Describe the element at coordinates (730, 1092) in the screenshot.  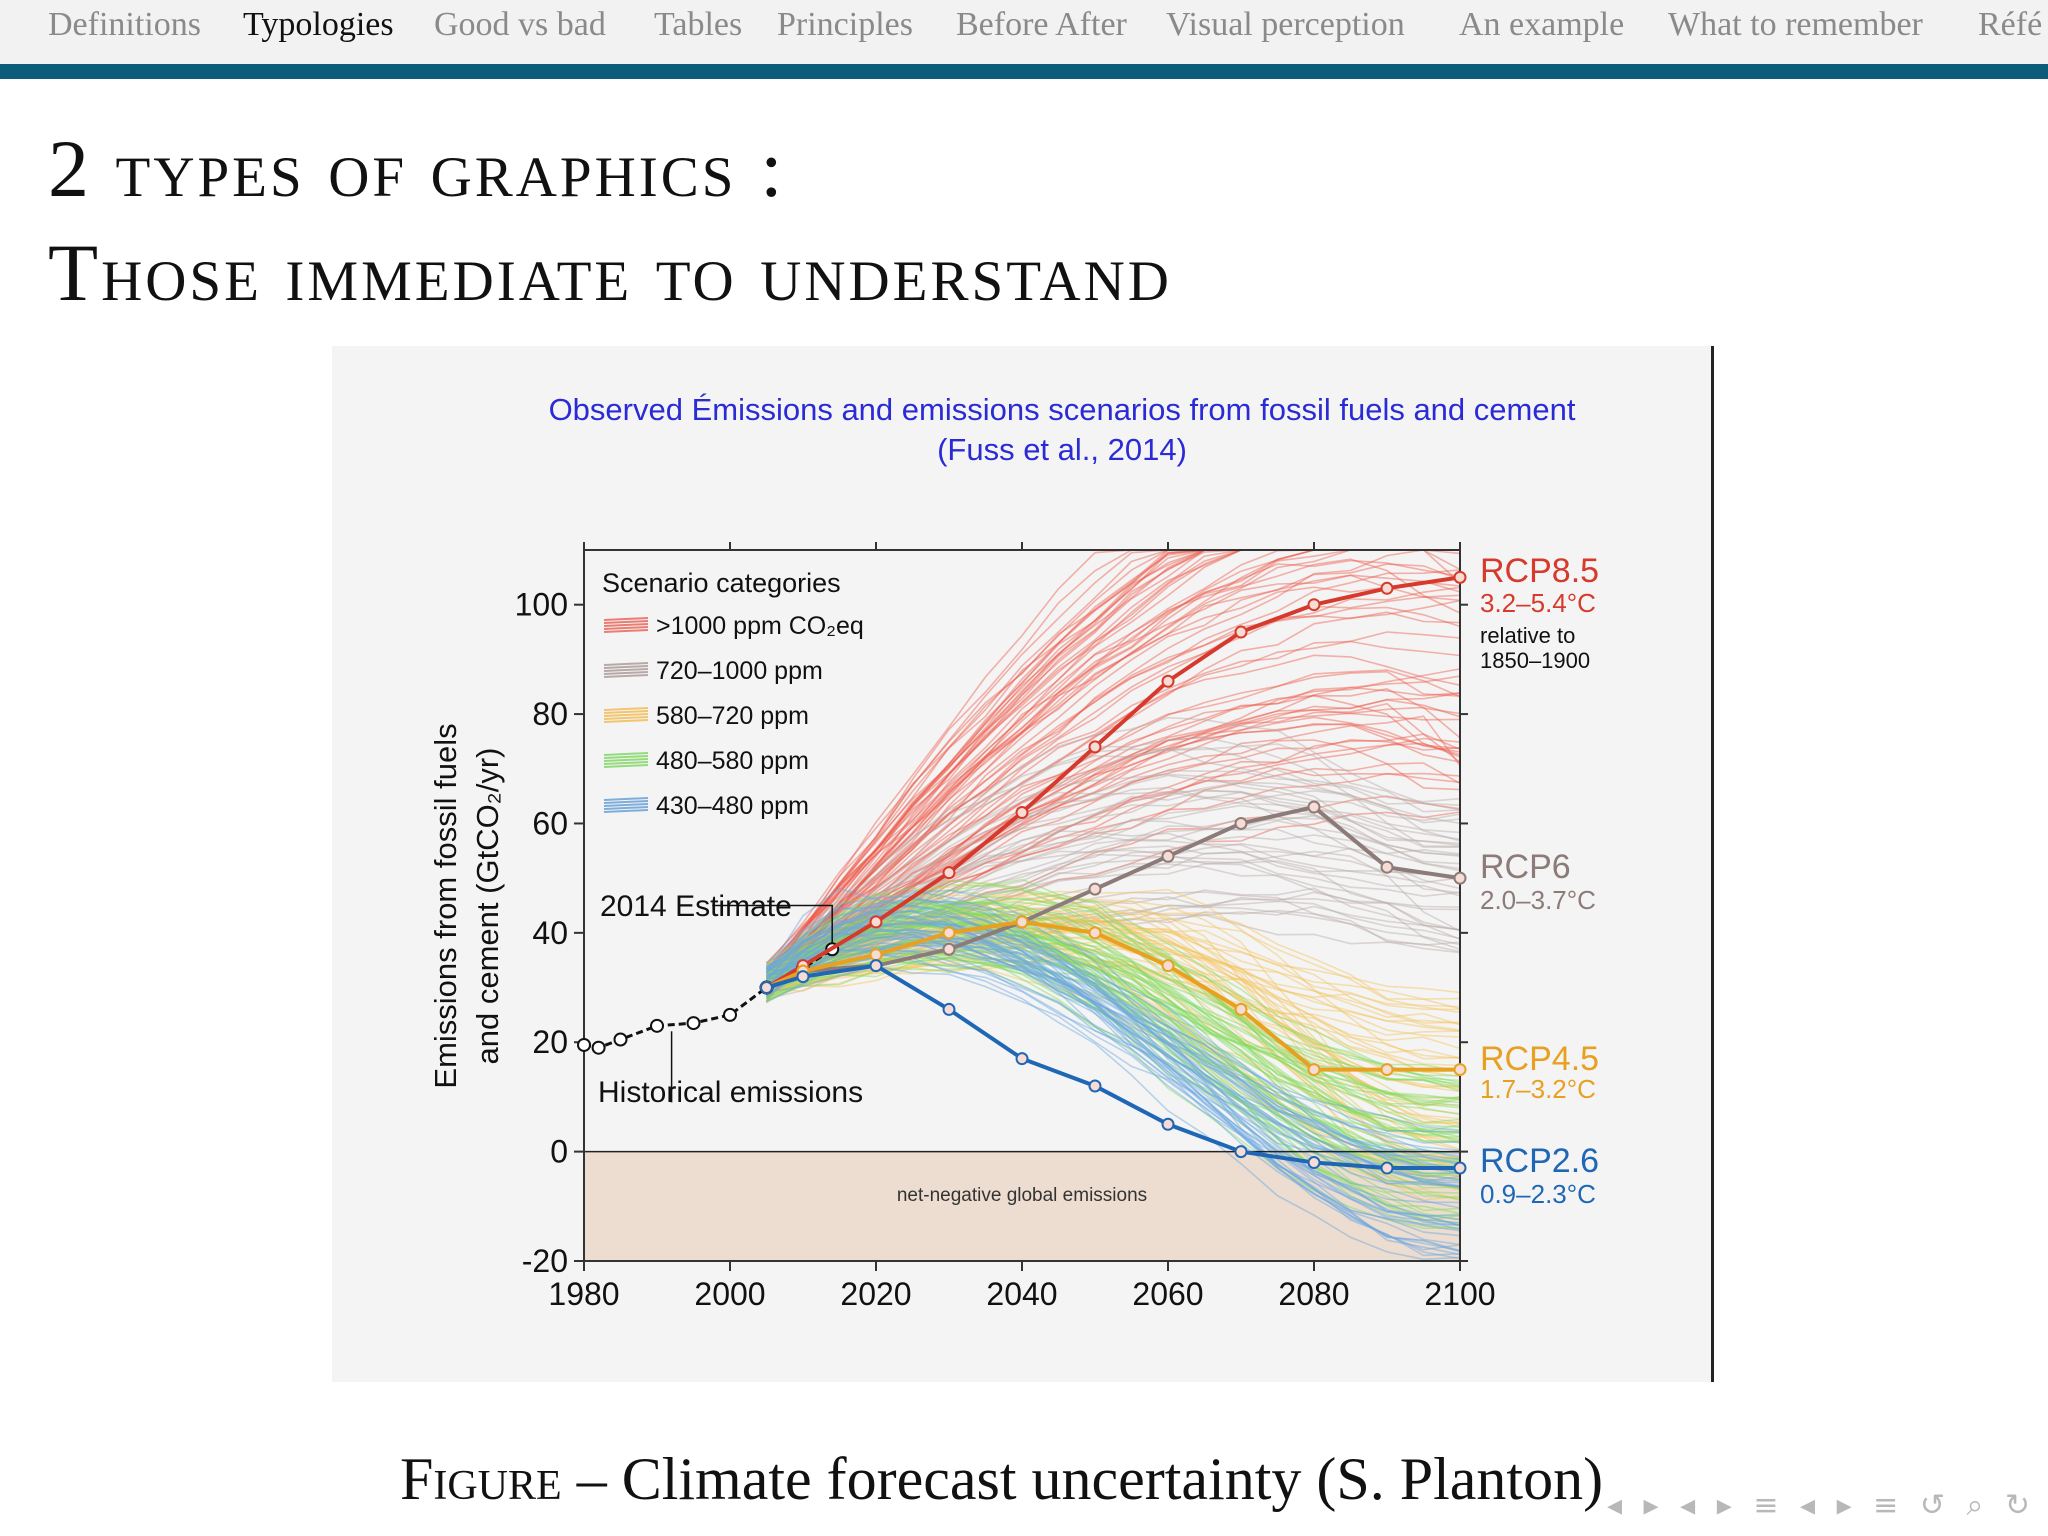
I see `historical-label: Historical emissions` at that location.